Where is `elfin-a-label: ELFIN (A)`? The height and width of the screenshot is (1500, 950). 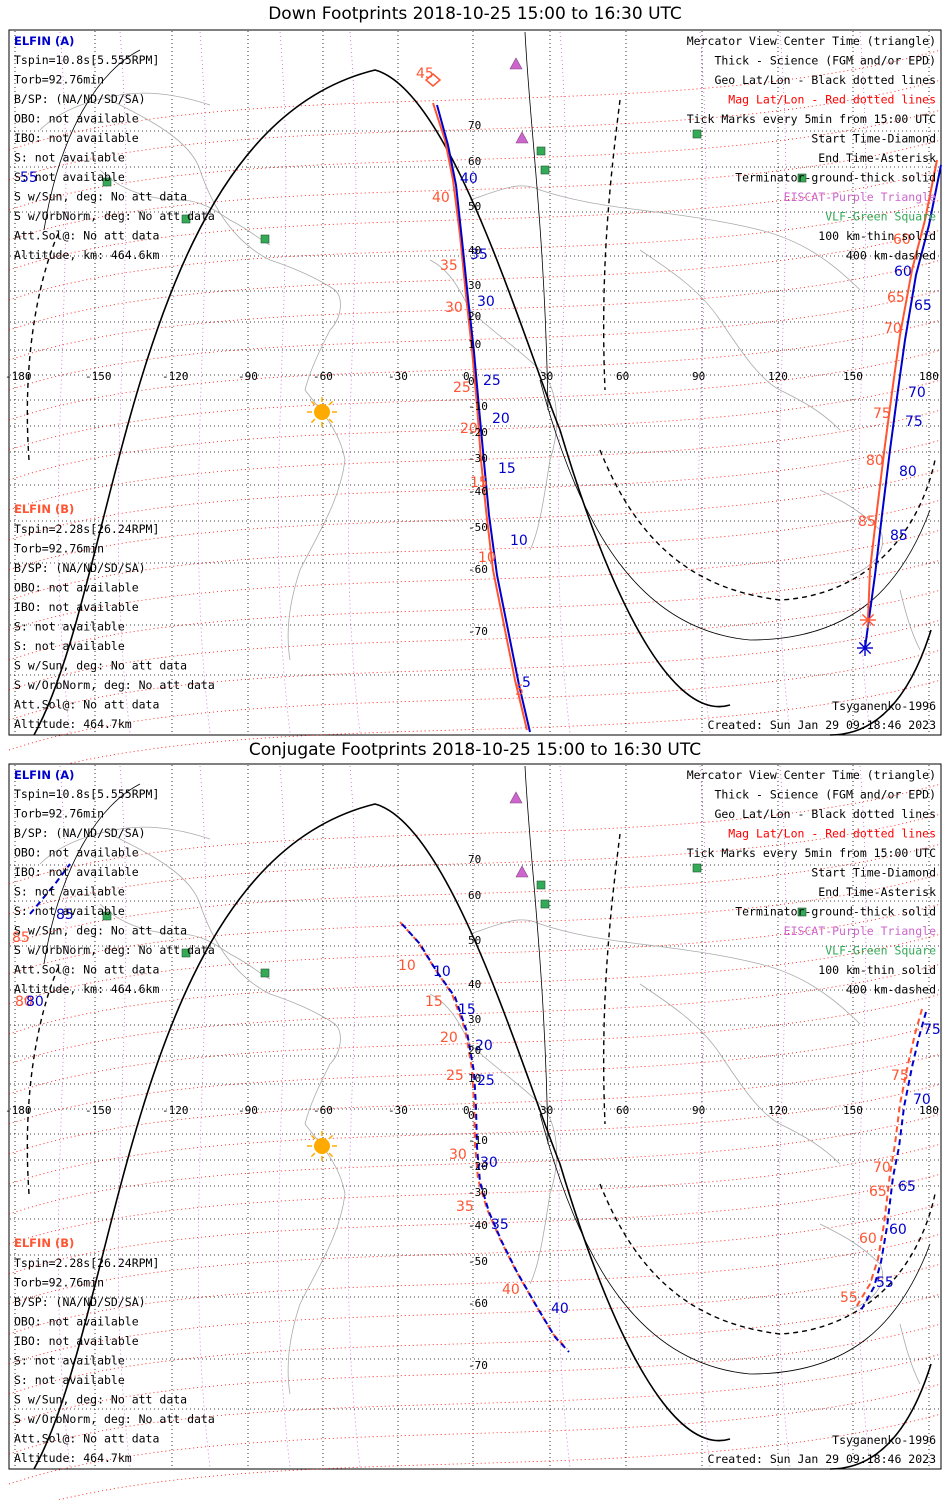 elfin-a-label: ELFIN (A) is located at coordinates (44, 775).